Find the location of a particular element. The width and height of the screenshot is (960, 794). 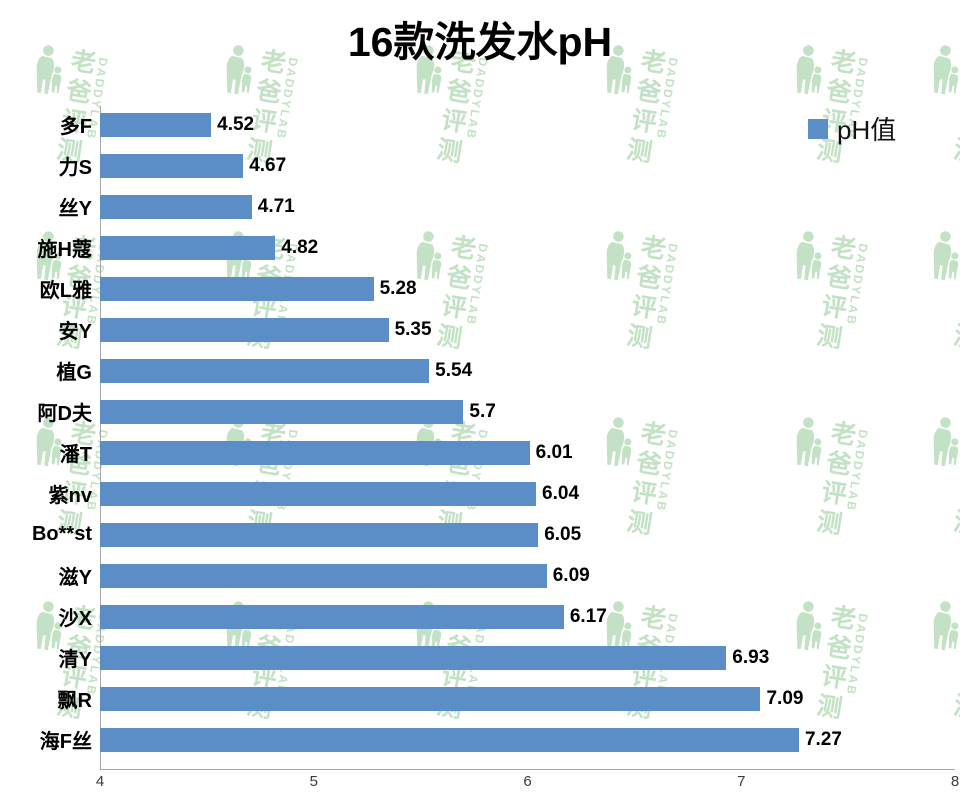

category-label: 植G is located at coordinates (74, 373).